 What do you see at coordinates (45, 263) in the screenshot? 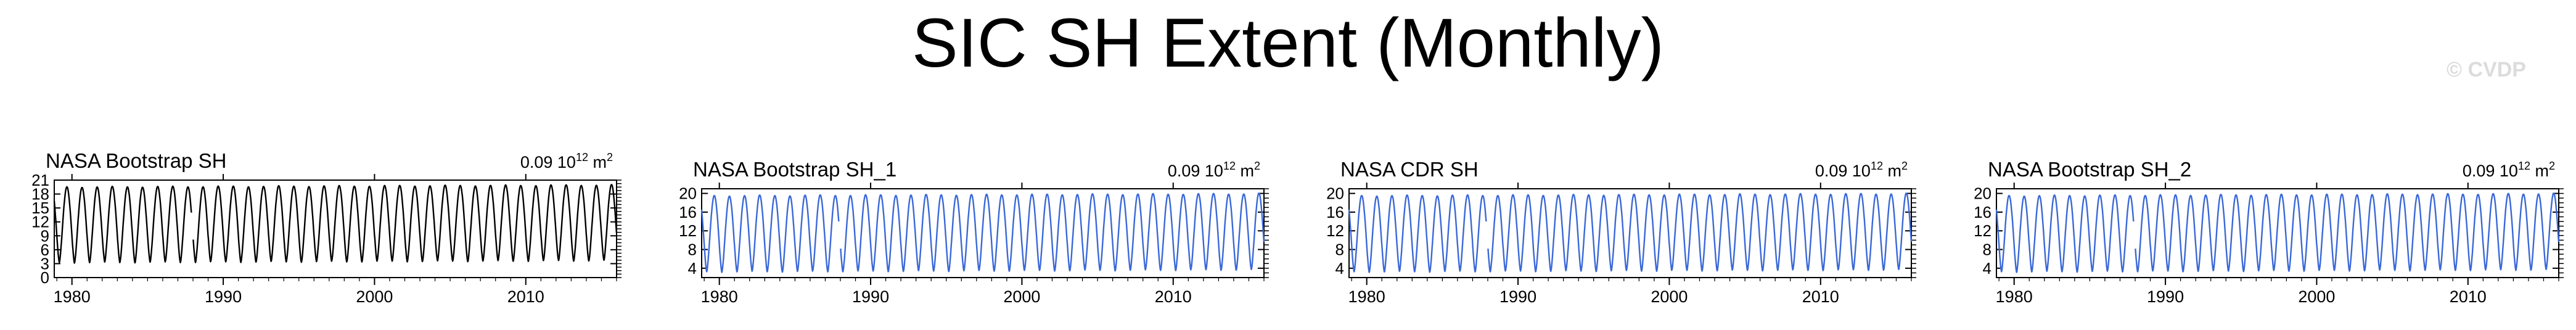
I see `y-tick-label: 3` at bounding box center [45, 263].